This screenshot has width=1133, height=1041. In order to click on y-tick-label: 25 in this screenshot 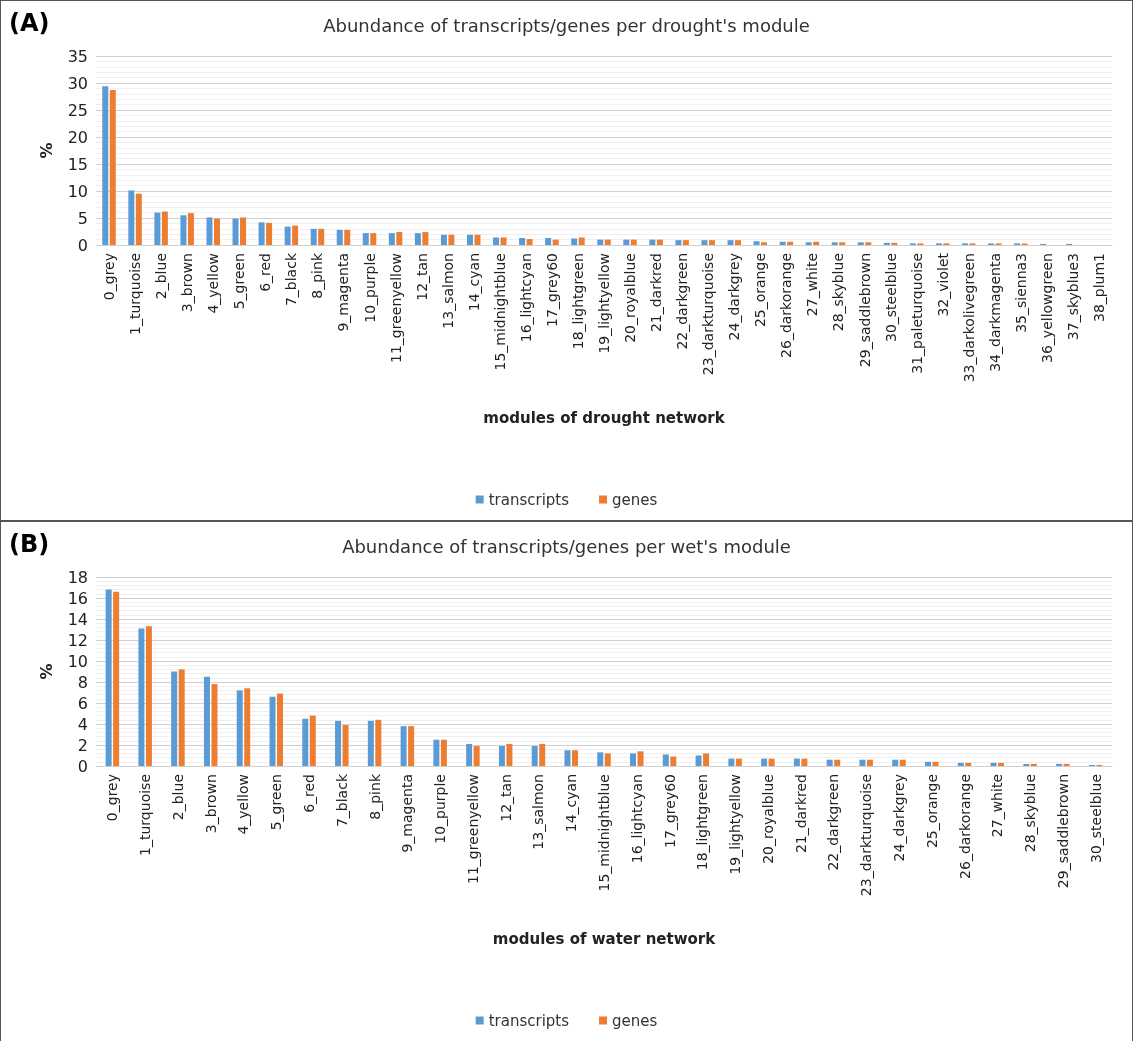, I will do `click(77, 110)`.